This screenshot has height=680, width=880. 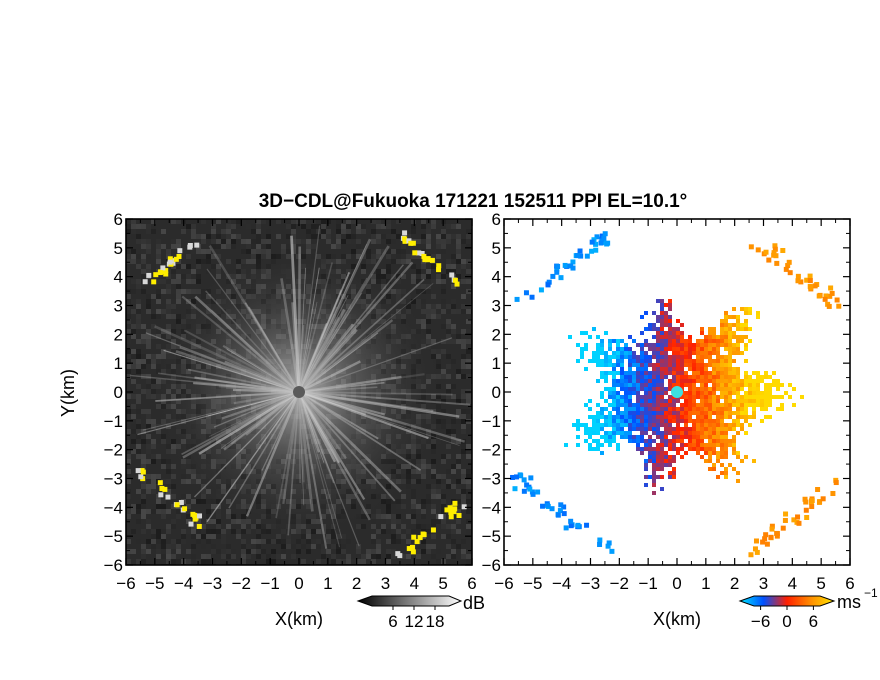 I want to click on x-tick-label: −3, so click(x=212, y=583).